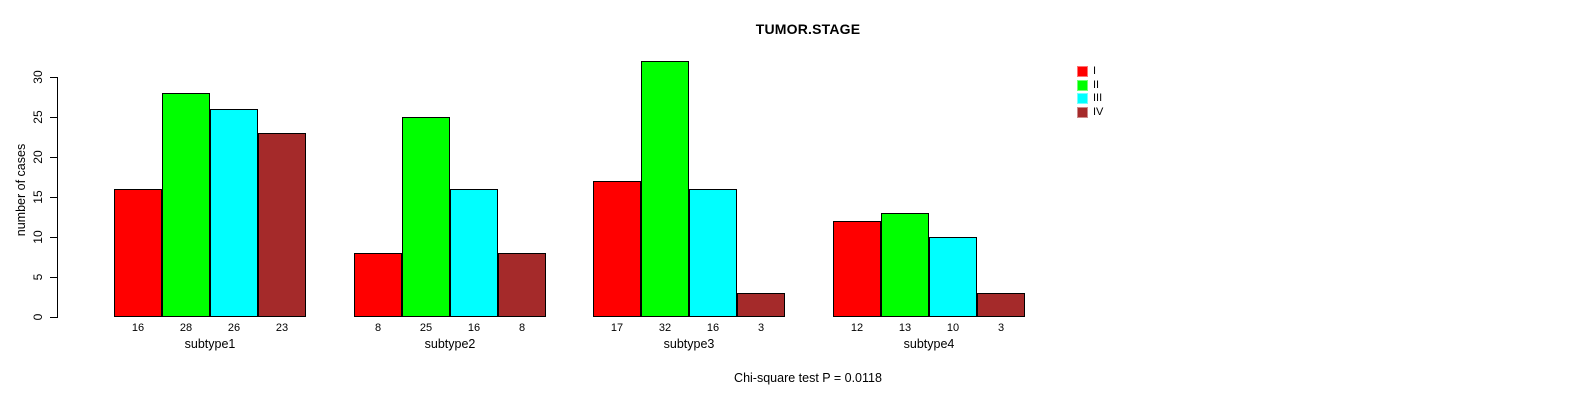 The image size is (1590, 400). What do you see at coordinates (38, 317) in the screenshot?
I see `y-axis-tick-label: 0` at bounding box center [38, 317].